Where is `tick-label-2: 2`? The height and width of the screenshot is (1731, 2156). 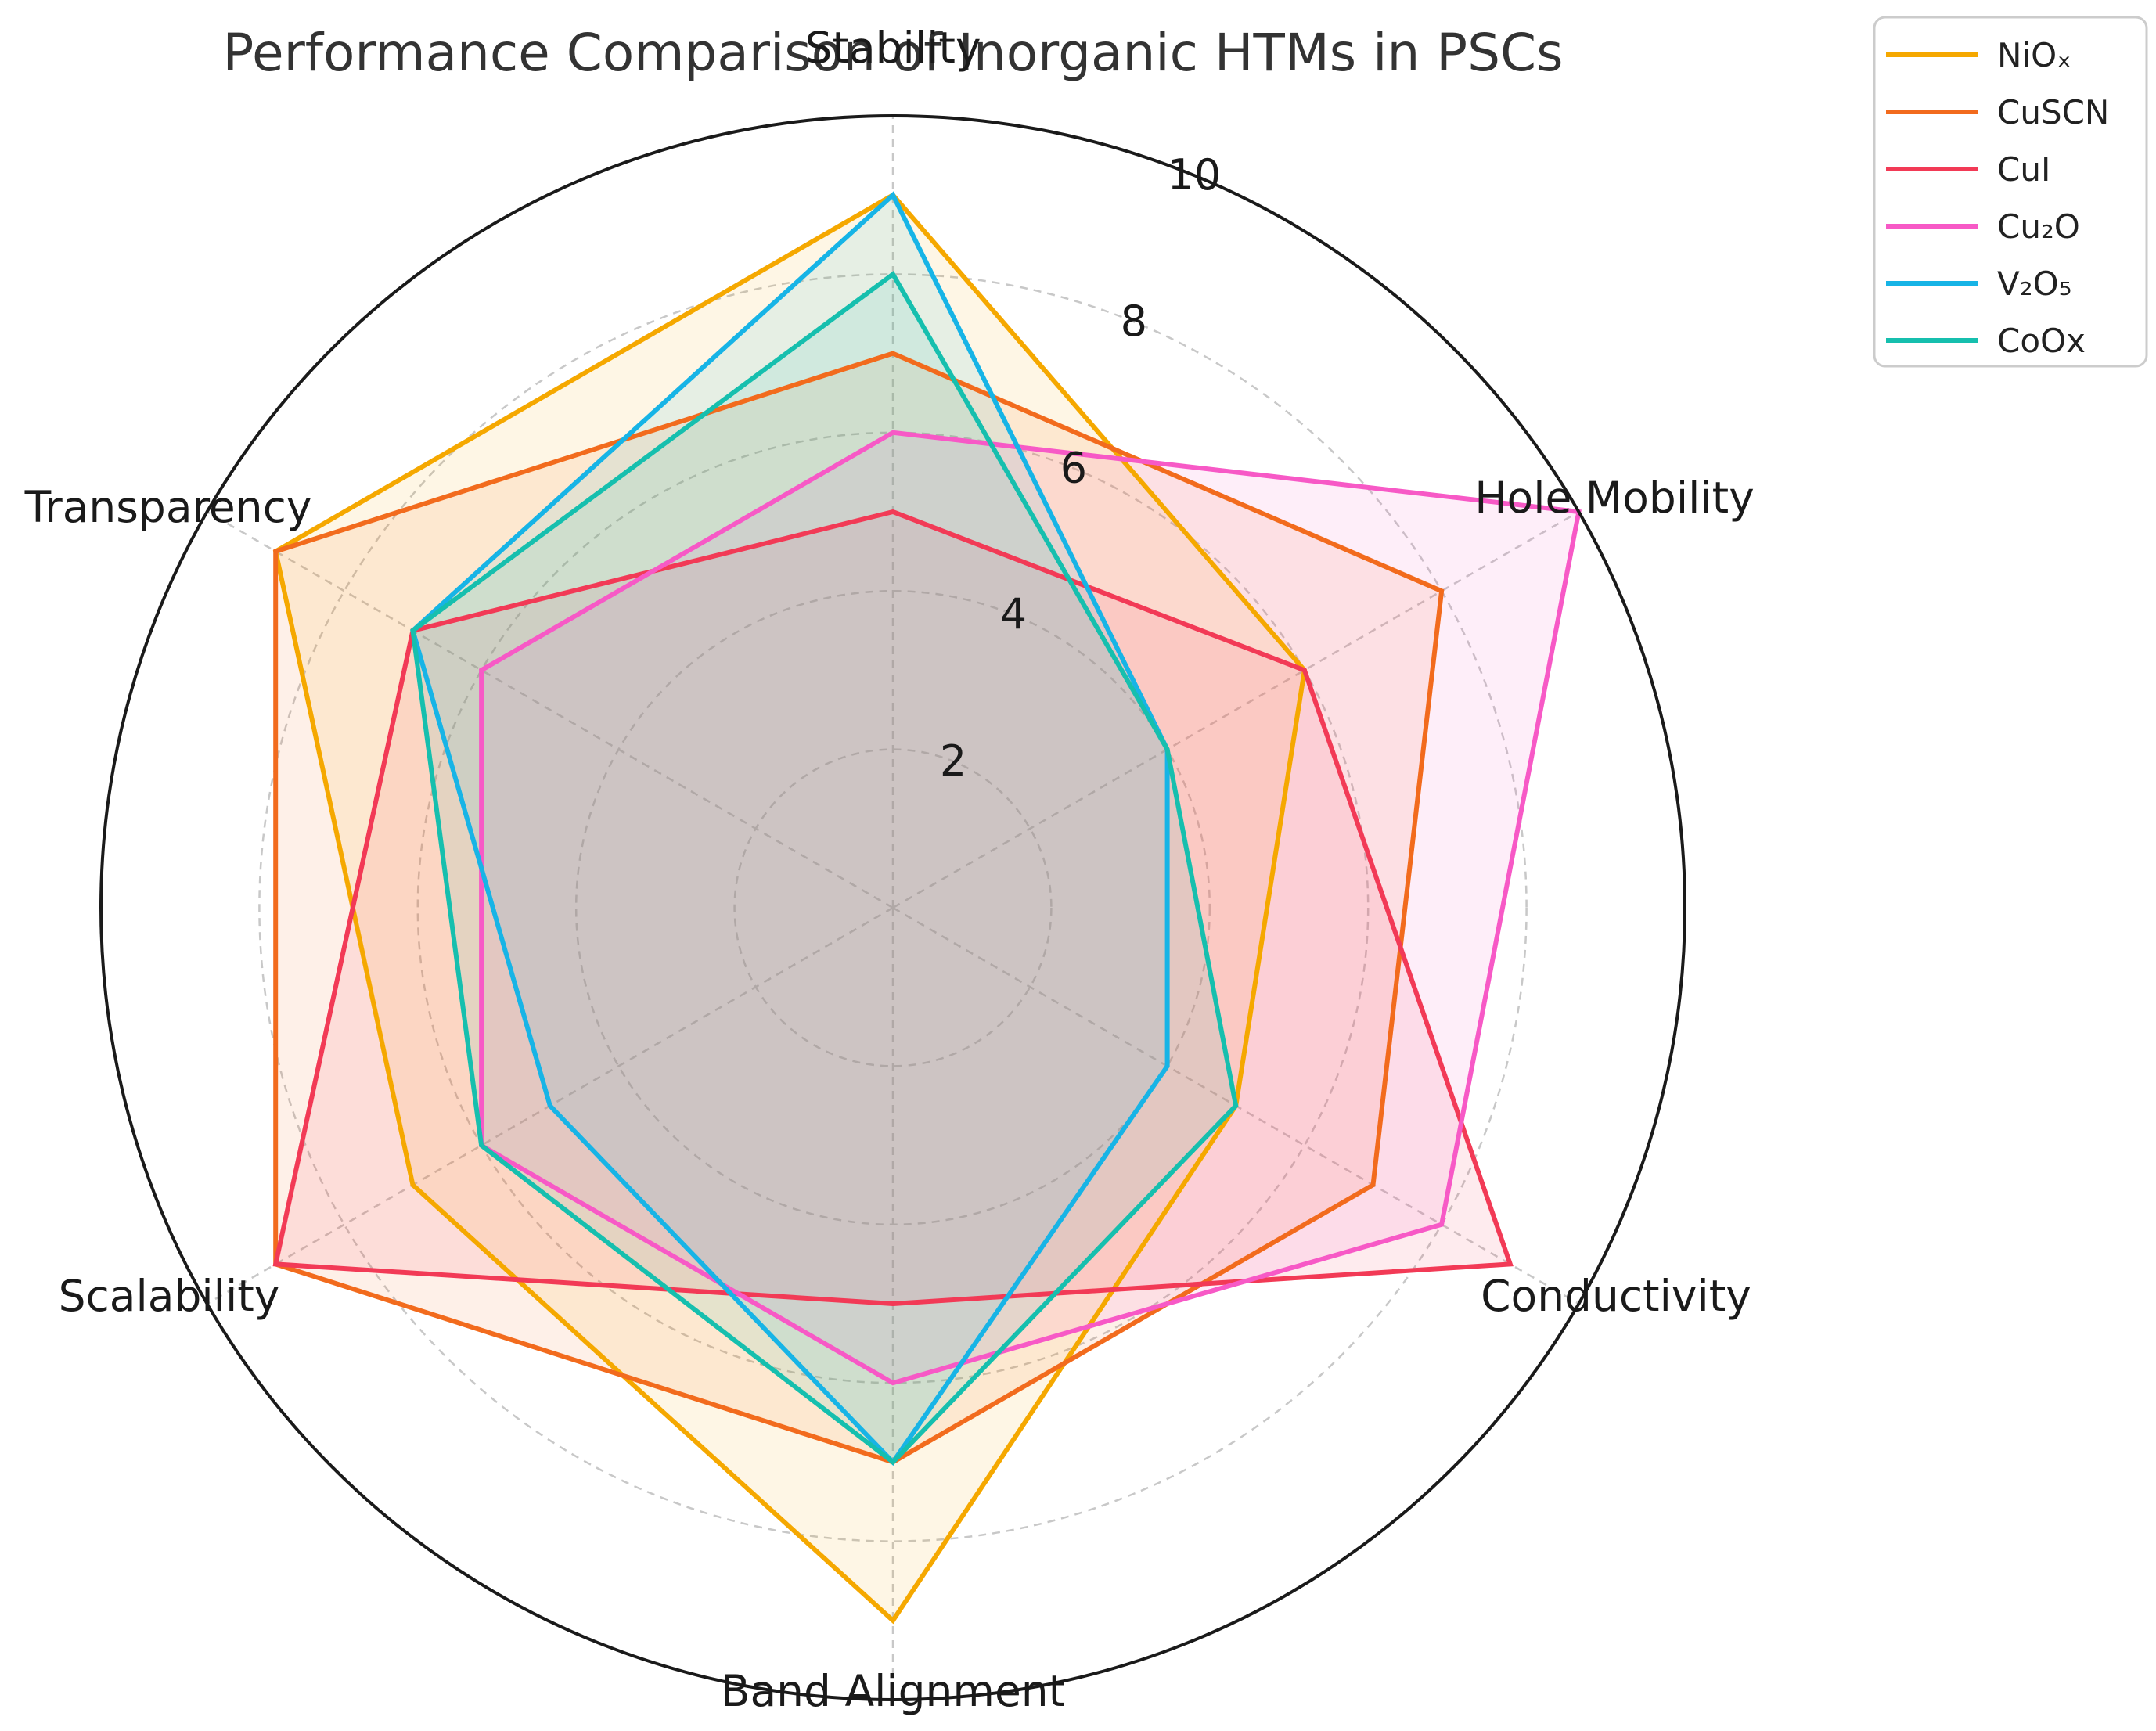
tick-label-2: 2 is located at coordinates (953, 761).